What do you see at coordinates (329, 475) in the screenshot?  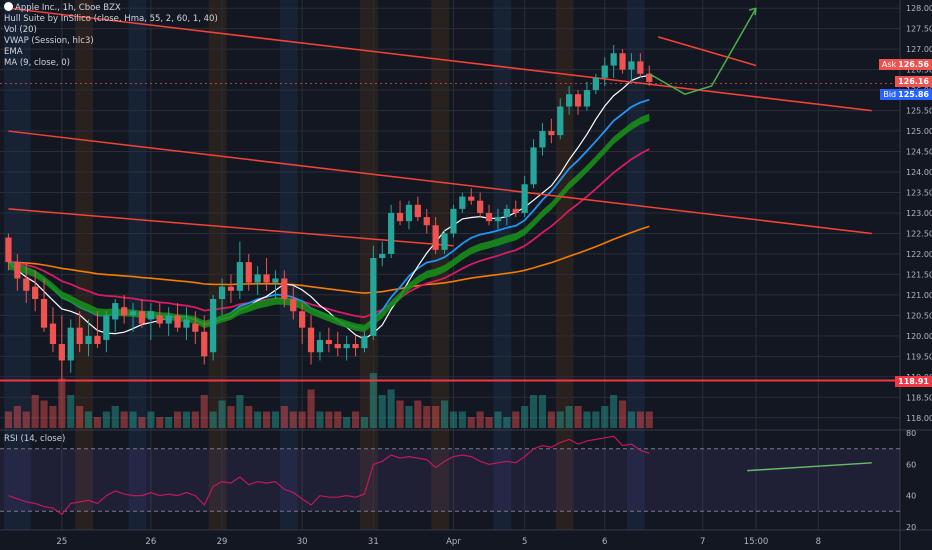 I see `rsi-line` at bounding box center [329, 475].